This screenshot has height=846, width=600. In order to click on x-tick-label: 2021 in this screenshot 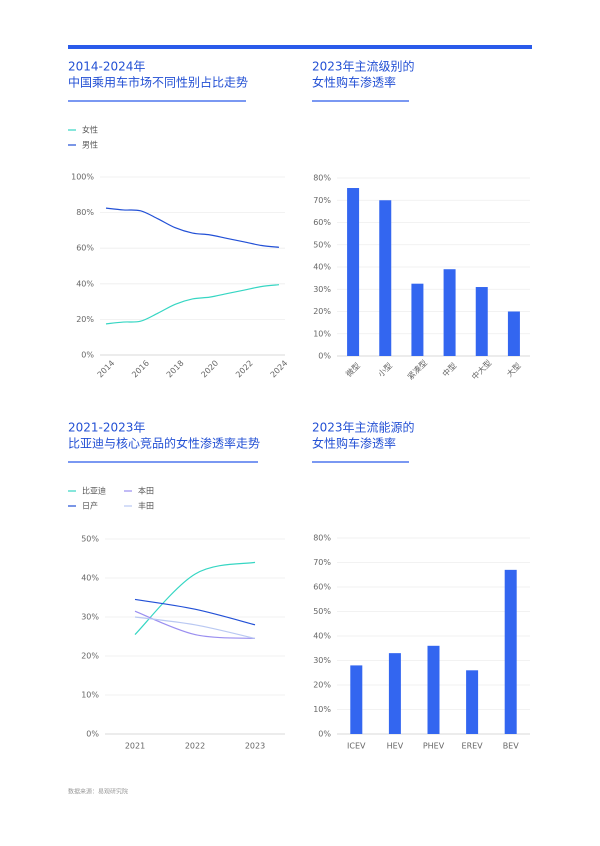, I will do `click(135, 746)`.